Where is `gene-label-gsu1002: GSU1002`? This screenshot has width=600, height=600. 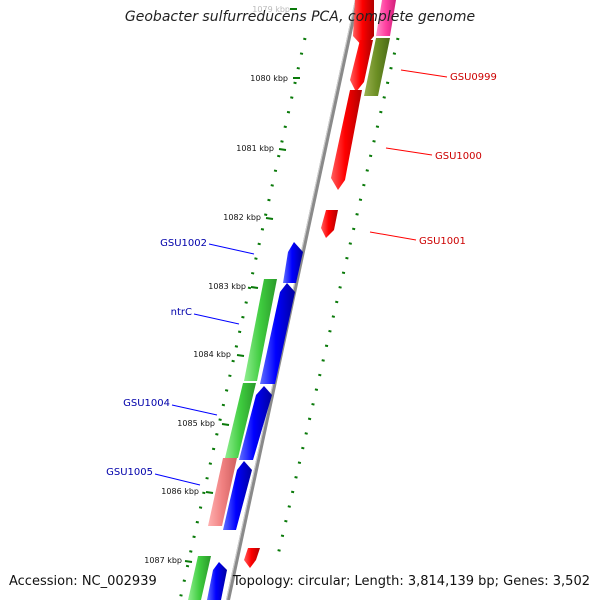
gene-label-gsu1002: GSU1002 is located at coordinates (207, 246).